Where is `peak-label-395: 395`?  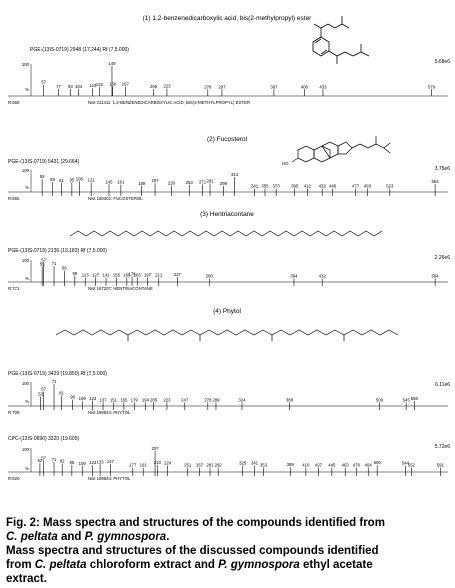
peak-label-395: 395 is located at coordinates (295, 185).